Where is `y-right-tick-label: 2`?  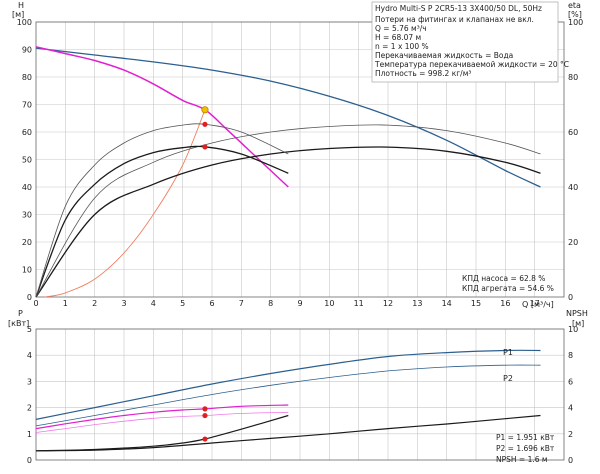
y-right-tick-label: 2 is located at coordinates (570, 434).